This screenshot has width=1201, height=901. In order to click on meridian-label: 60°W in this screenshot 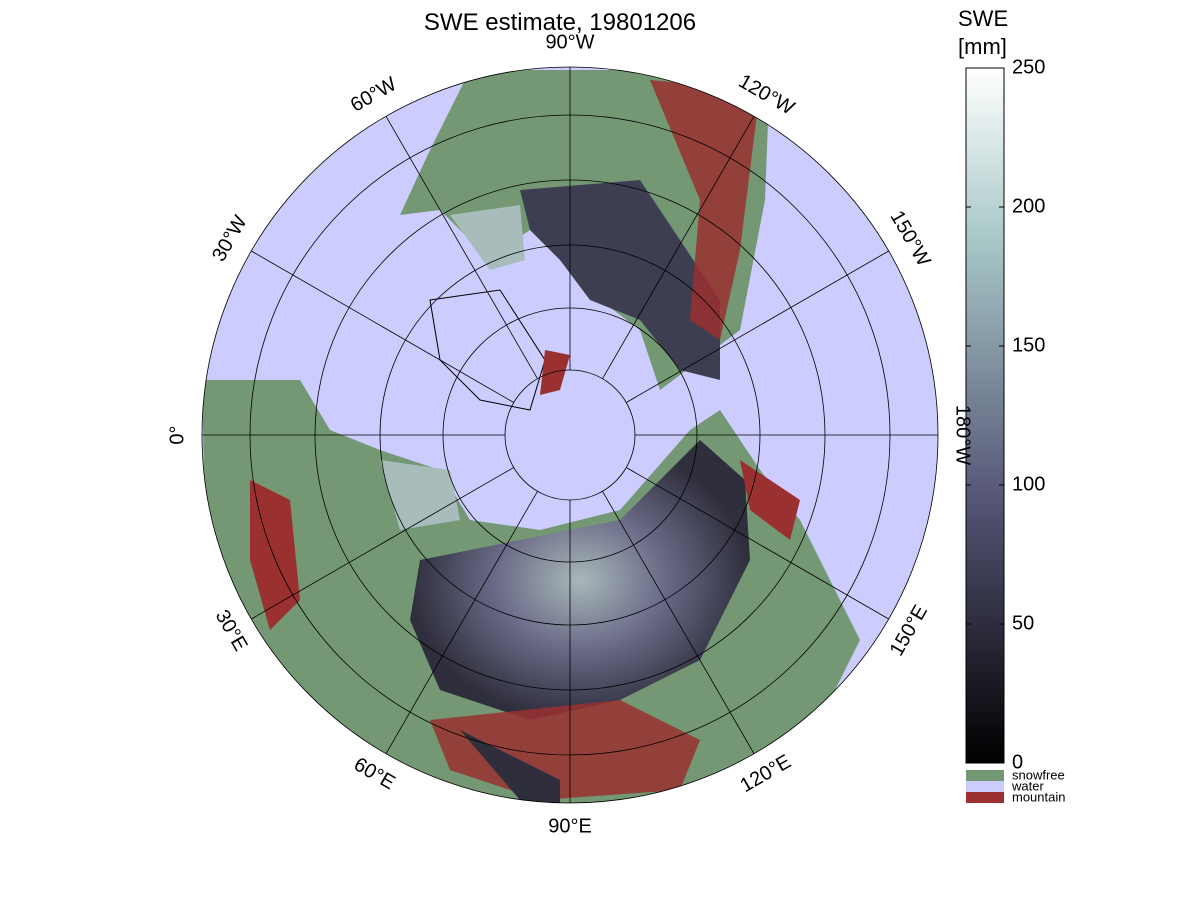, I will do `click(374, 95)`.